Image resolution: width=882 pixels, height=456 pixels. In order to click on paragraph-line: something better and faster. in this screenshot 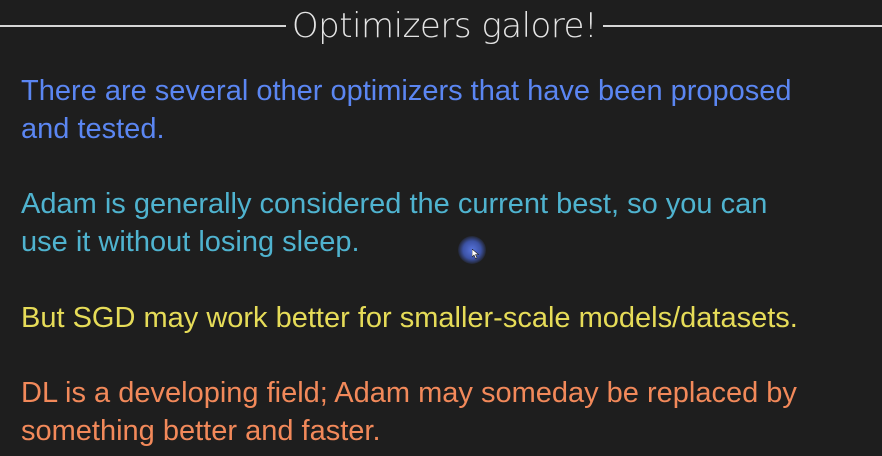, I will do `click(201, 431)`.